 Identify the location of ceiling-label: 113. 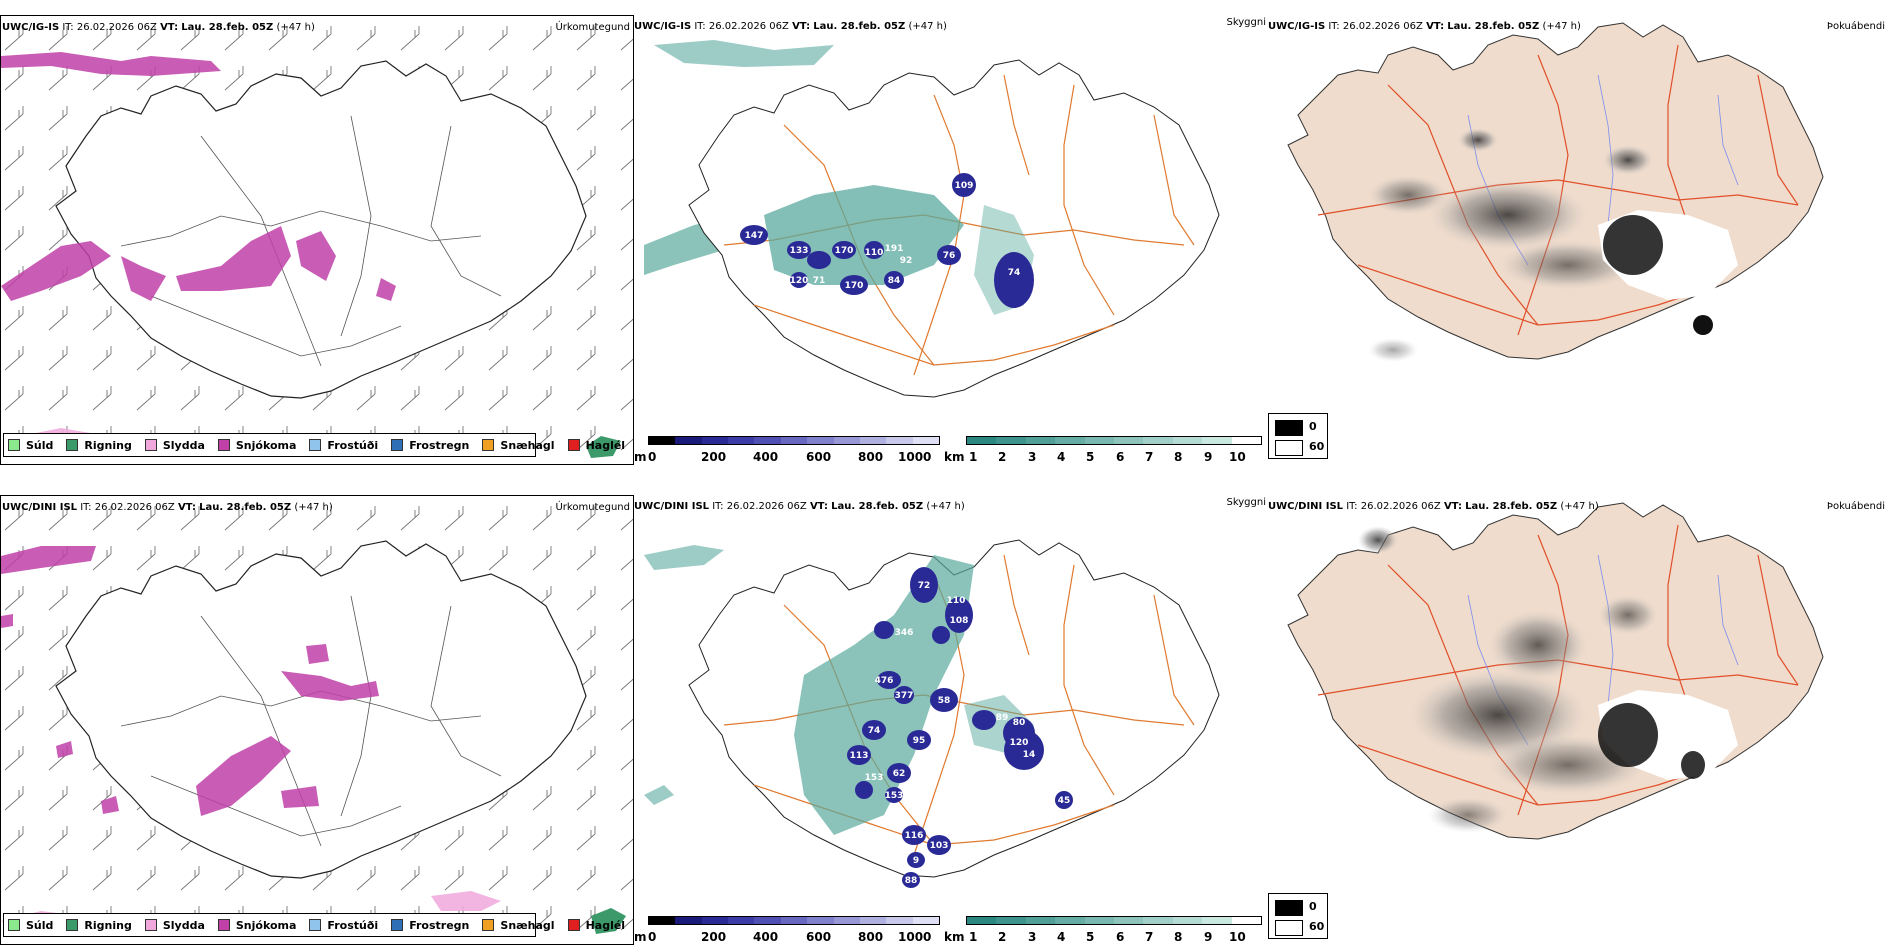
(859, 756).